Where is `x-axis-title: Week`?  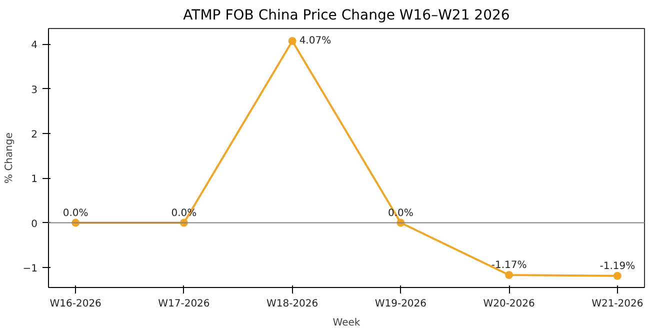
x-axis-title: Week is located at coordinates (346, 323).